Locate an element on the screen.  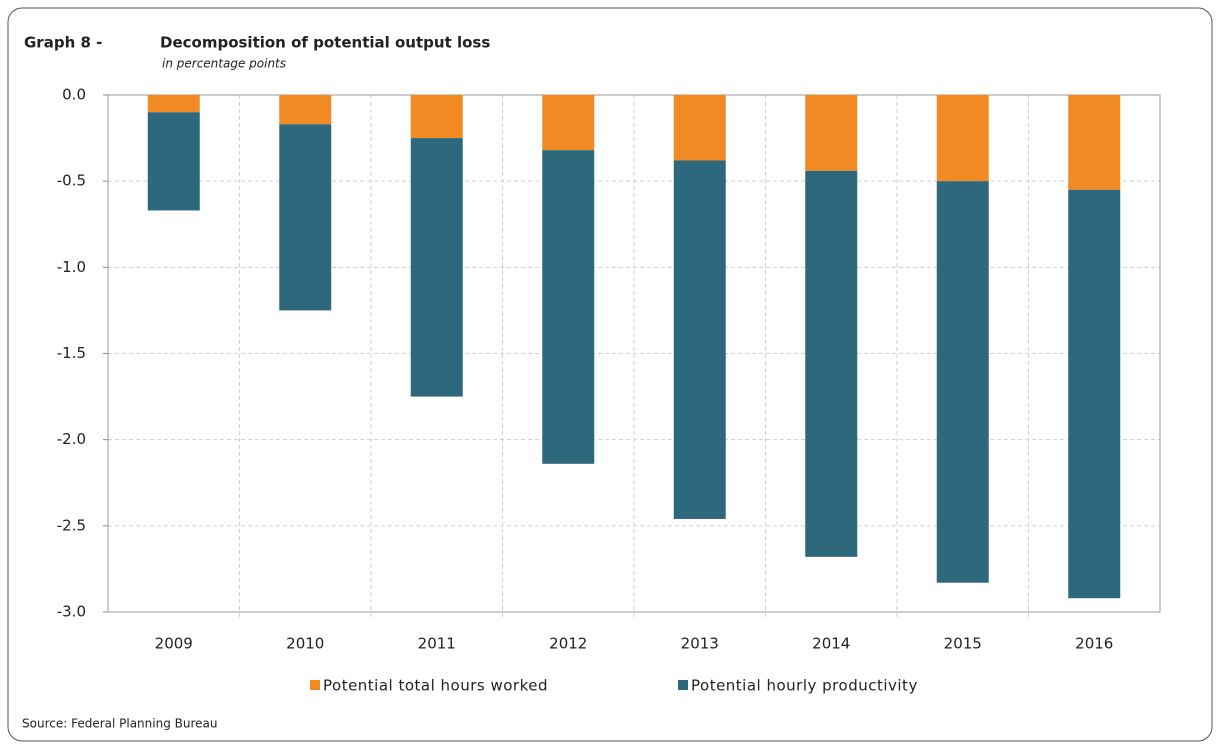
y-tick-label: -1.5 is located at coordinates (71, 353).